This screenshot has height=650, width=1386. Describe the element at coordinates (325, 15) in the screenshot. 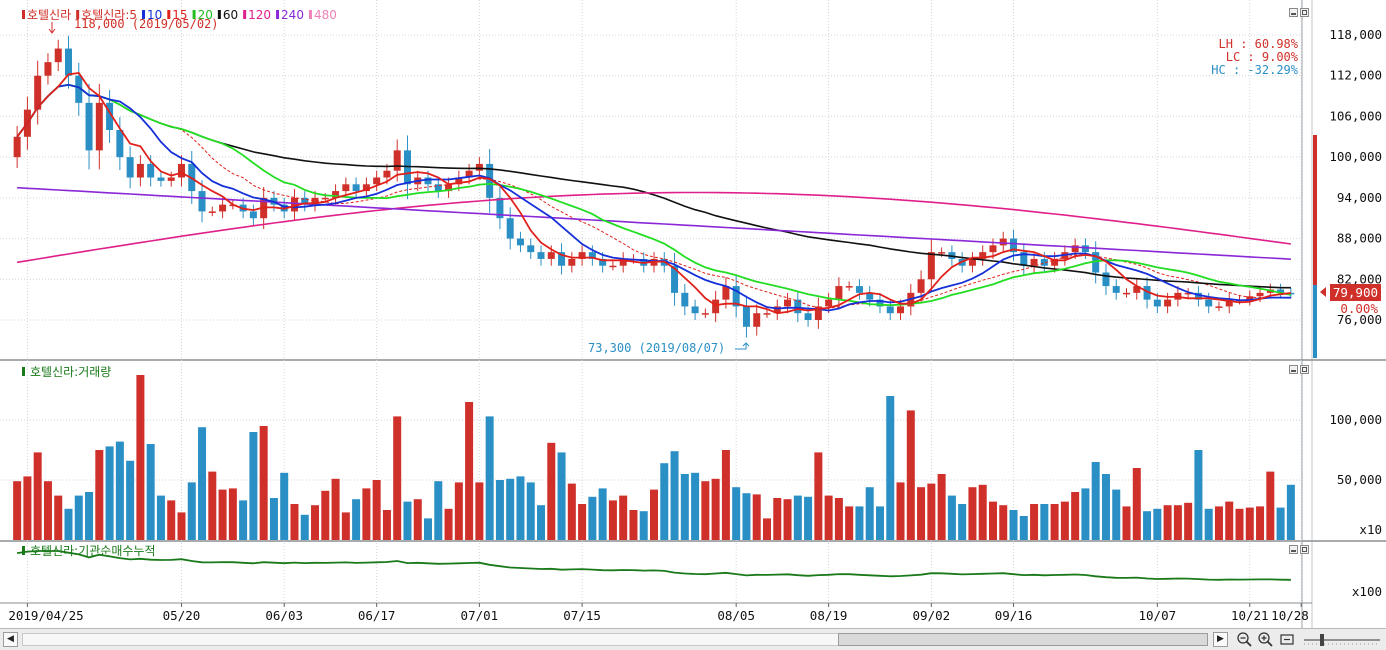

I see `legend-item: 480` at that location.